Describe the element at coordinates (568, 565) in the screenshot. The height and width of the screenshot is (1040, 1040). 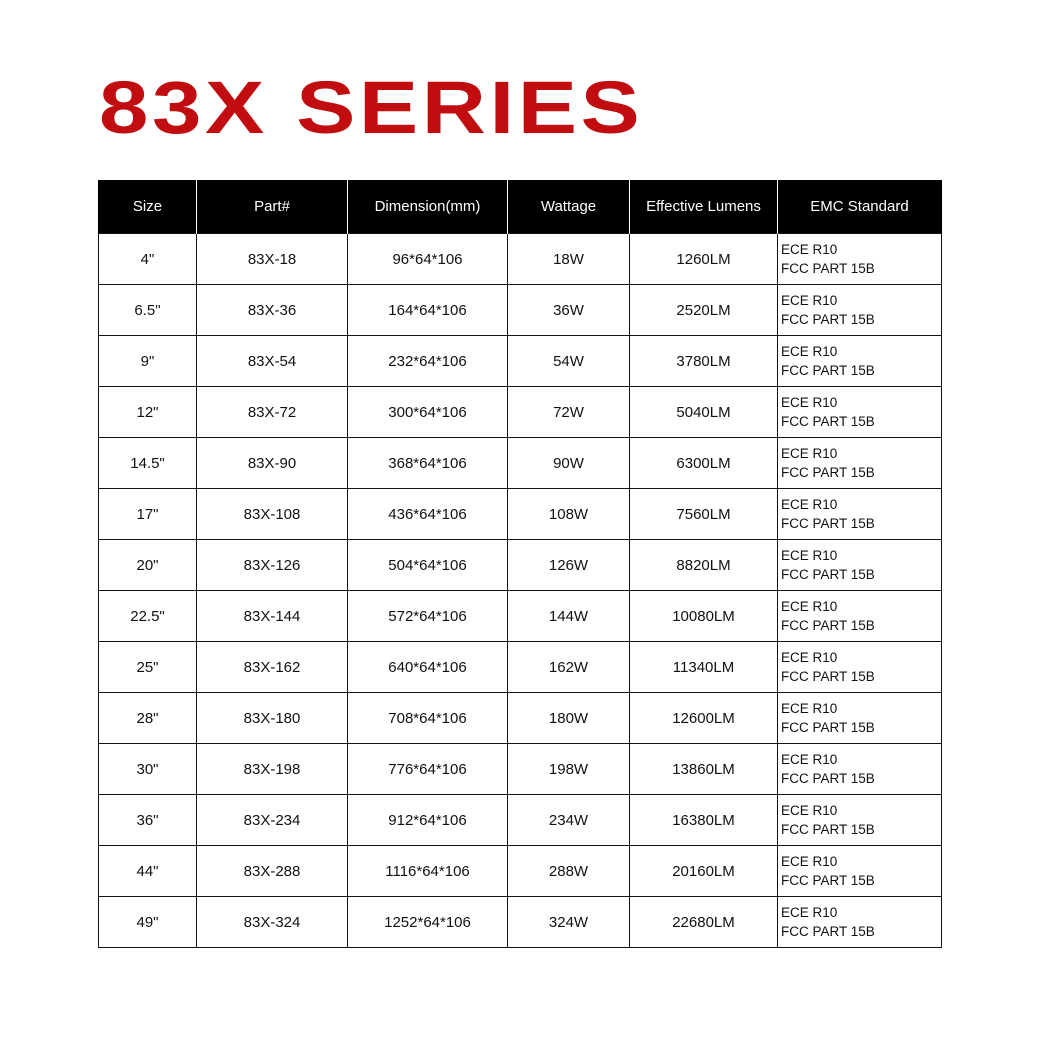
I see `wattage-cell: 126W` at that location.